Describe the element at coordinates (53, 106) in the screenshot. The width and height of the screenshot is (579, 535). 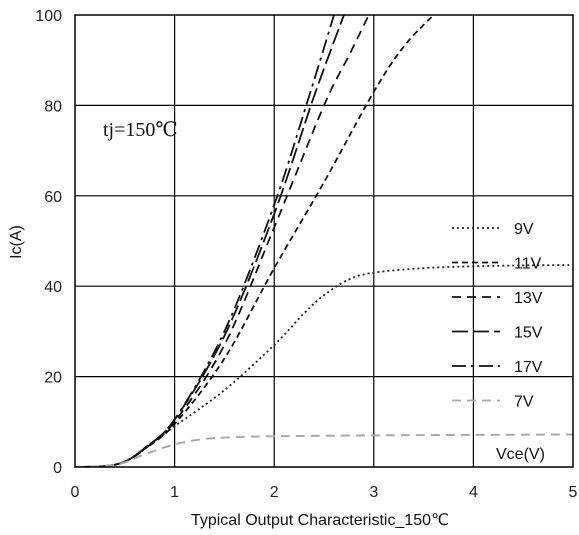
I see `y-tick-label: 80` at that location.